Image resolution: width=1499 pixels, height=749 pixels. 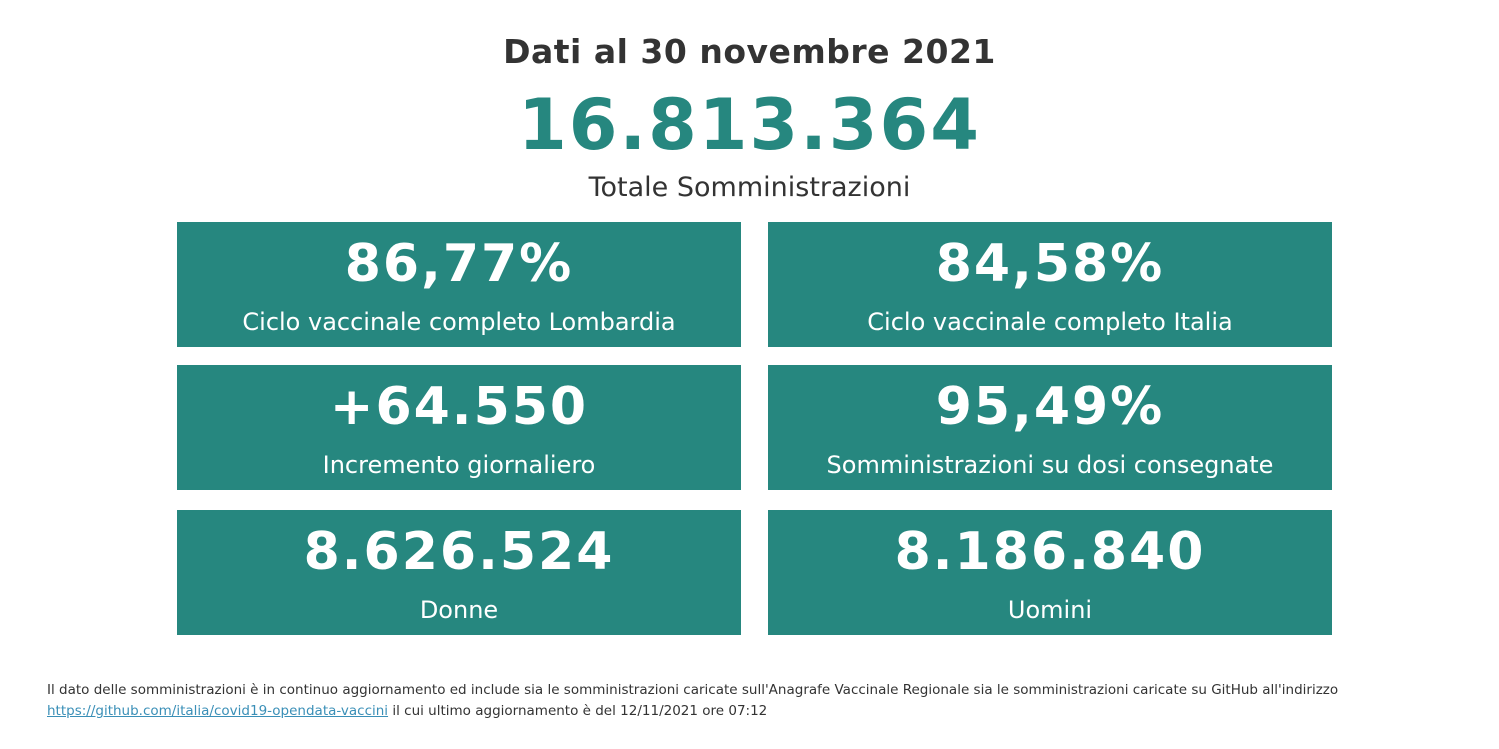 I want to click on total-administrations-value: 16.813.364, so click(x=749, y=125).